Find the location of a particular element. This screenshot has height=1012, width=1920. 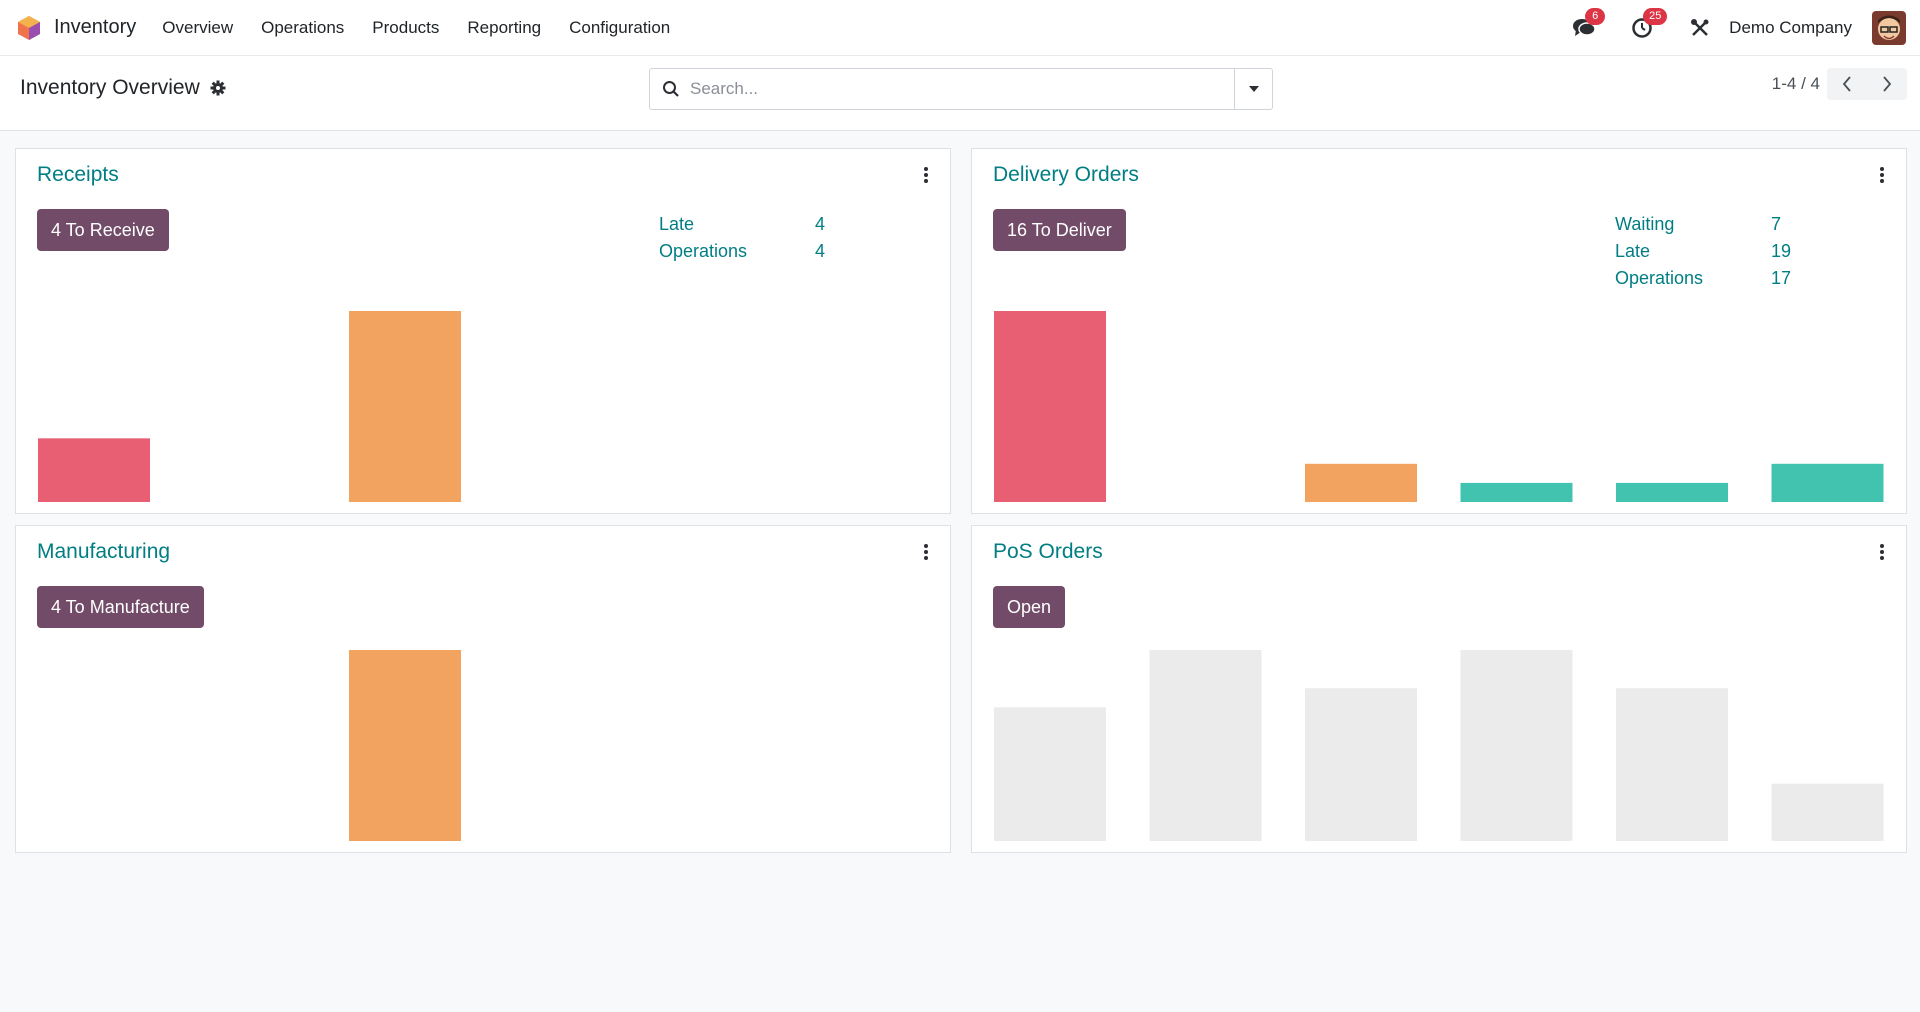

menu-configuration: Configuration is located at coordinates (620, 27).